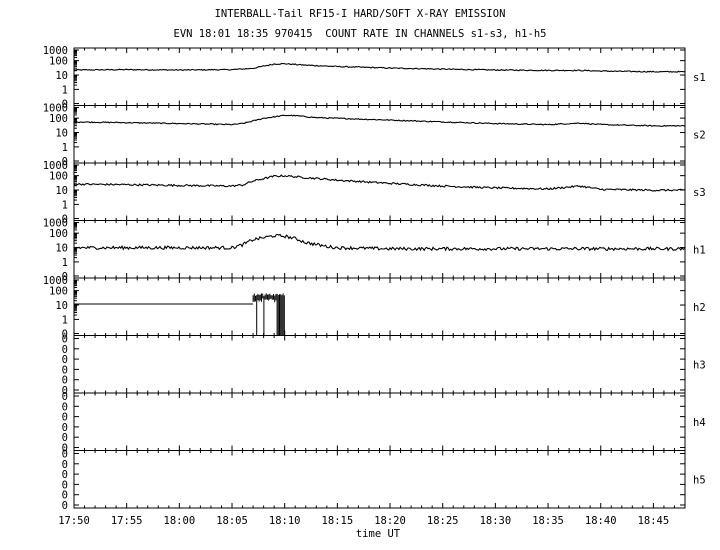  I want to click on panel-label-h1: h1, so click(699, 250).